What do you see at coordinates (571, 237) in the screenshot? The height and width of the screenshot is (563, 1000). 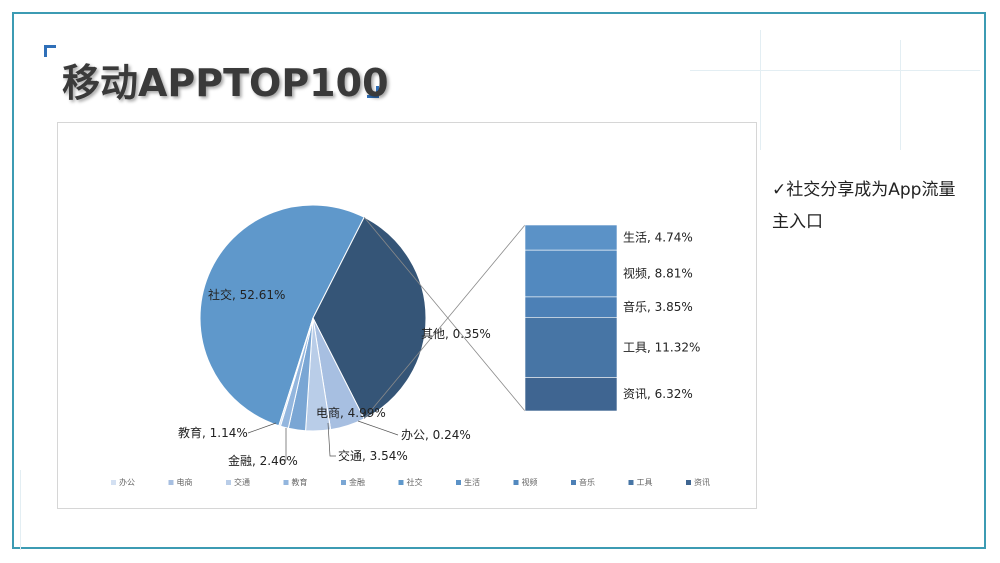 I see `bar-segment-生活` at bounding box center [571, 237].